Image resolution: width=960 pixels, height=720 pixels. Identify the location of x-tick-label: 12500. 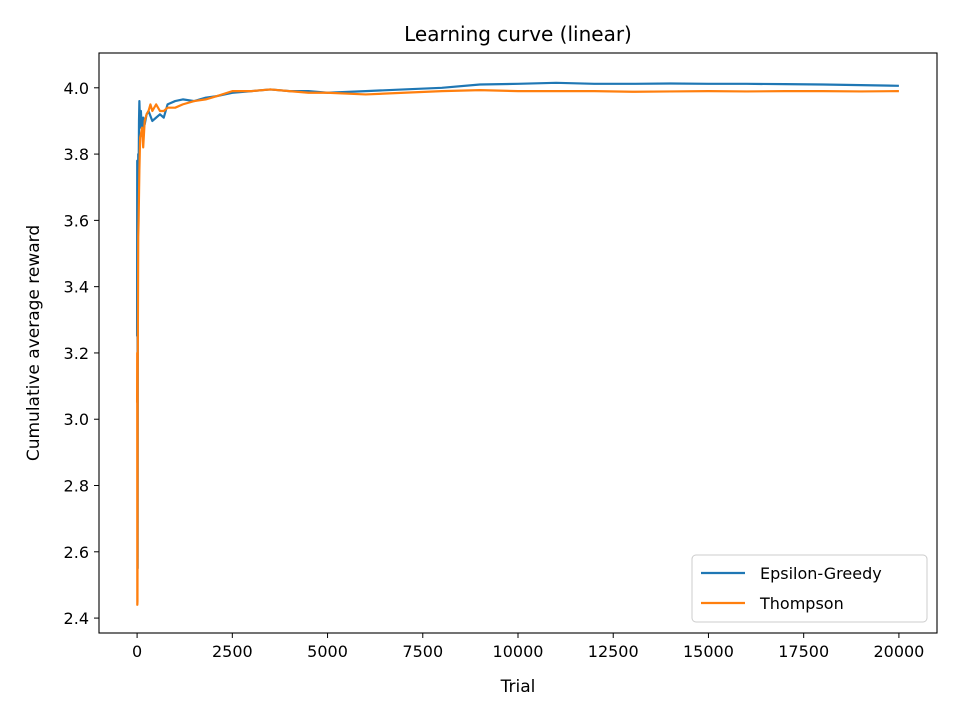
(613, 651).